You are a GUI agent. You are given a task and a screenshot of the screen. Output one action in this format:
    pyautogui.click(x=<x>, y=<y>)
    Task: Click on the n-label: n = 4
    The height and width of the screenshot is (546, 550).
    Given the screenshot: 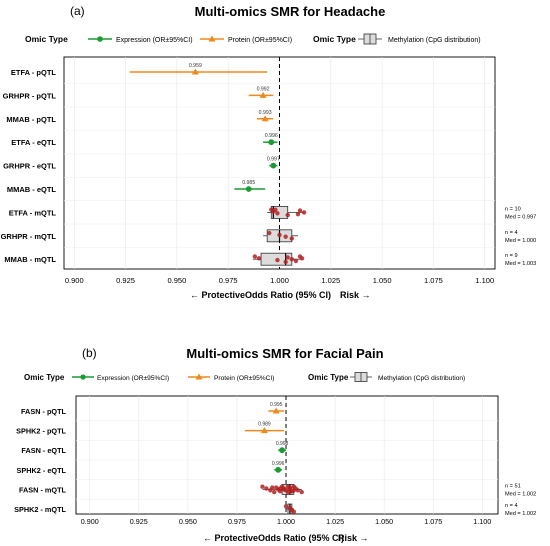 What is the action you would take?
    pyautogui.click(x=511, y=506)
    